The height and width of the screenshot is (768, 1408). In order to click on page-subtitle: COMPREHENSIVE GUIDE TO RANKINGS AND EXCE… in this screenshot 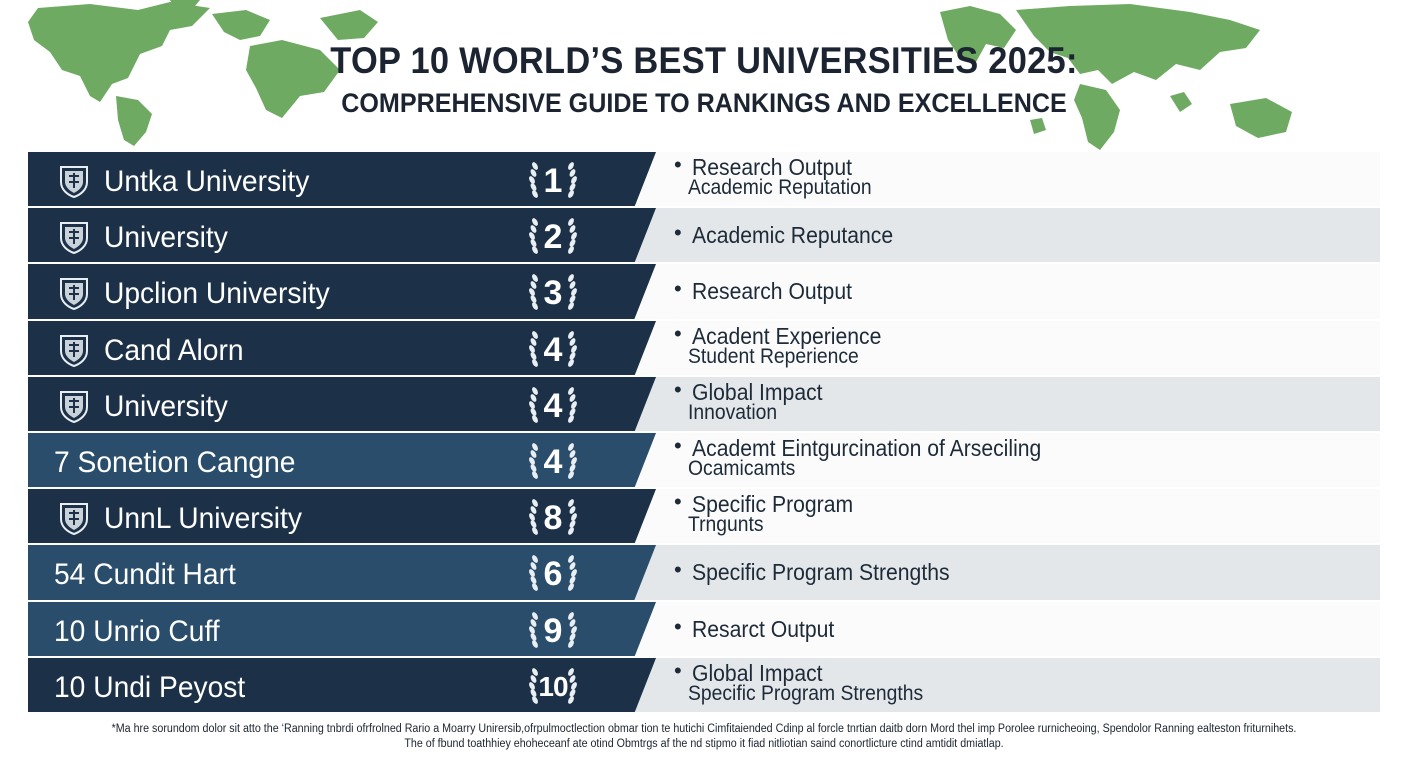, I will do `click(704, 103)`.